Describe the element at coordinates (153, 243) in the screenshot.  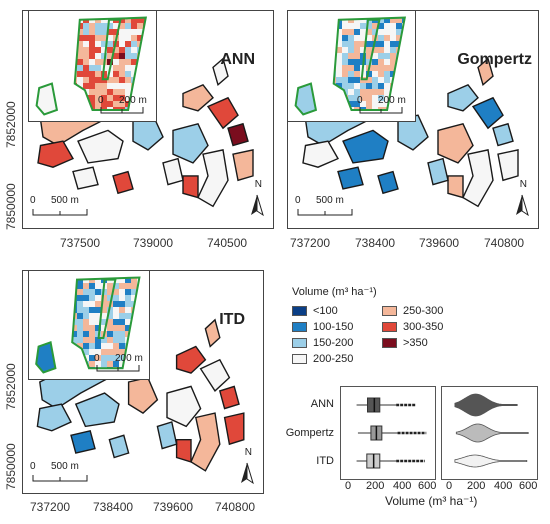
I see `ann-x-tick-2: 739000` at that location.